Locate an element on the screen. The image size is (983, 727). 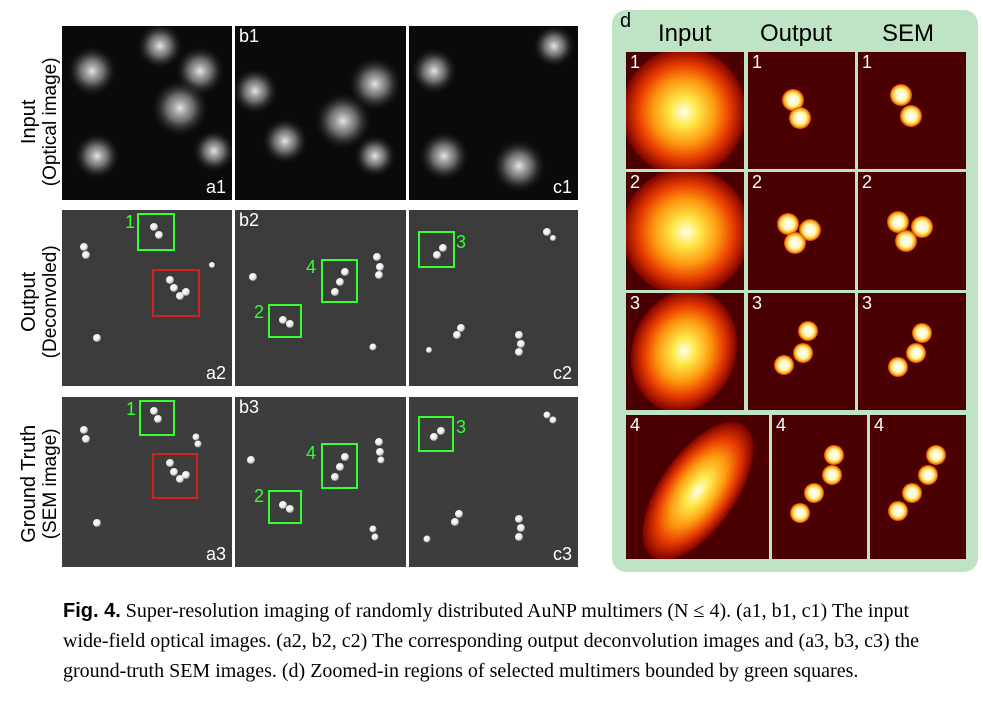
zoom-sem-1: 1 is located at coordinates (912, 110).